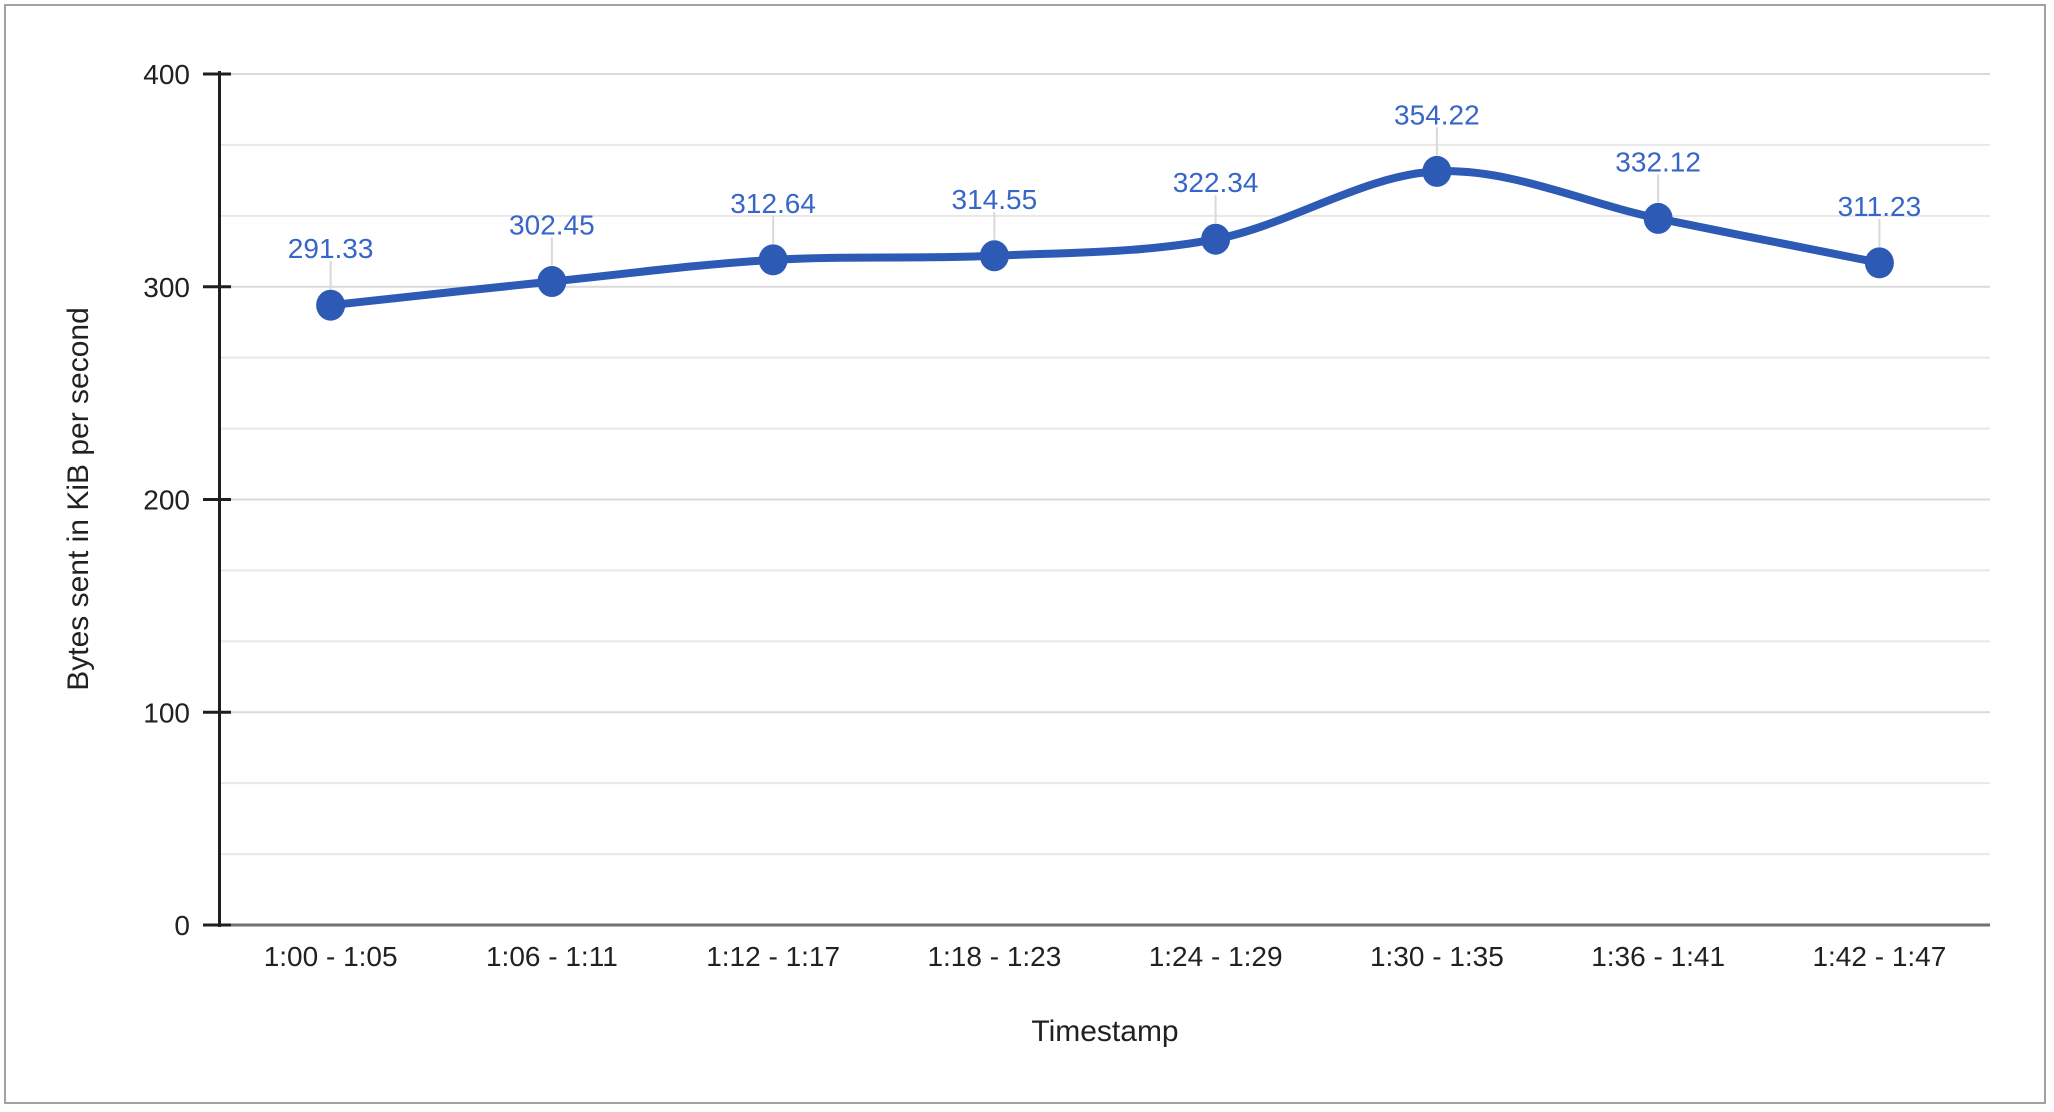 This screenshot has width=2054, height=1112. What do you see at coordinates (1216, 182) in the screenshot?
I see `data-point-label: 322.34` at bounding box center [1216, 182].